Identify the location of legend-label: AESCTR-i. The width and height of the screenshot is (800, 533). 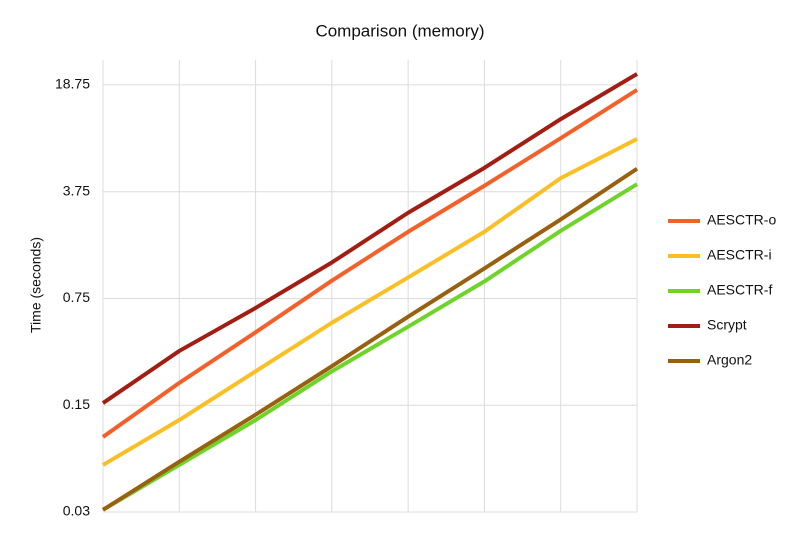
(739, 255).